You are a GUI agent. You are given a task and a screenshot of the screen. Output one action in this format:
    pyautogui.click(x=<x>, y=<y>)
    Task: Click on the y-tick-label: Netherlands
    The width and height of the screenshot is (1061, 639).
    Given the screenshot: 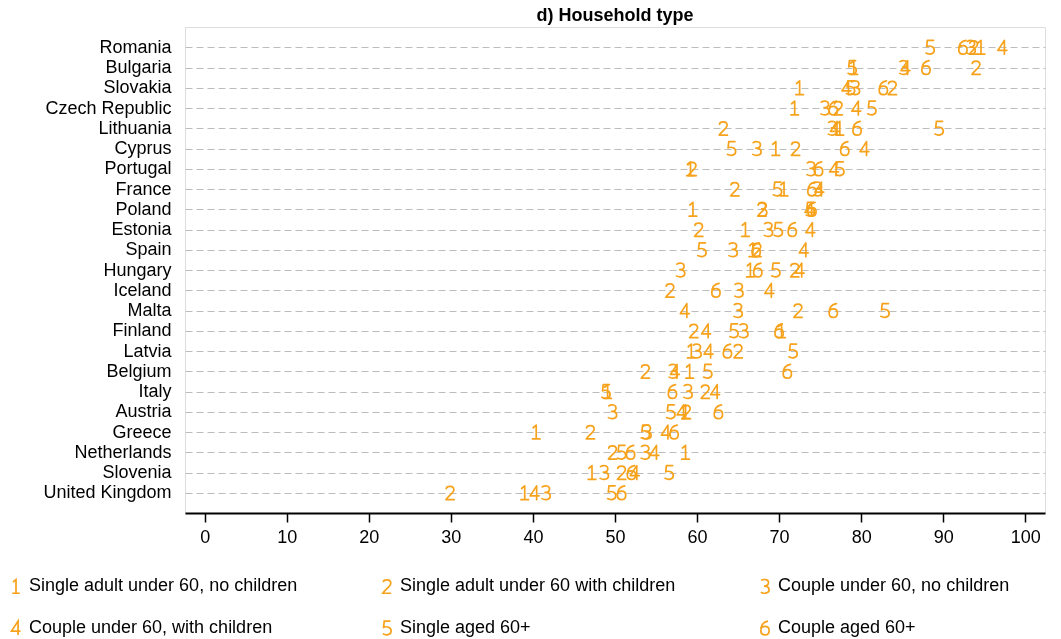 What is the action you would take?
    pyautogui.click(x=123, y=451)
    